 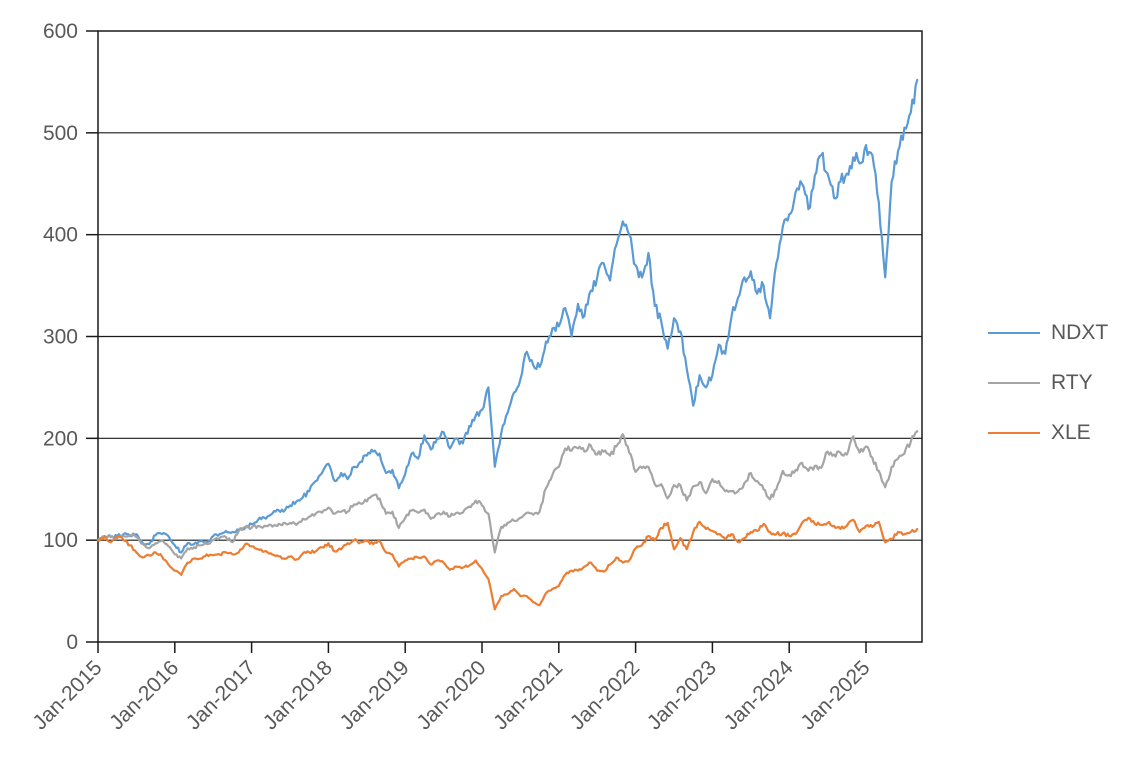 I want to click on series-line-rty, so click(x=507, y=495).